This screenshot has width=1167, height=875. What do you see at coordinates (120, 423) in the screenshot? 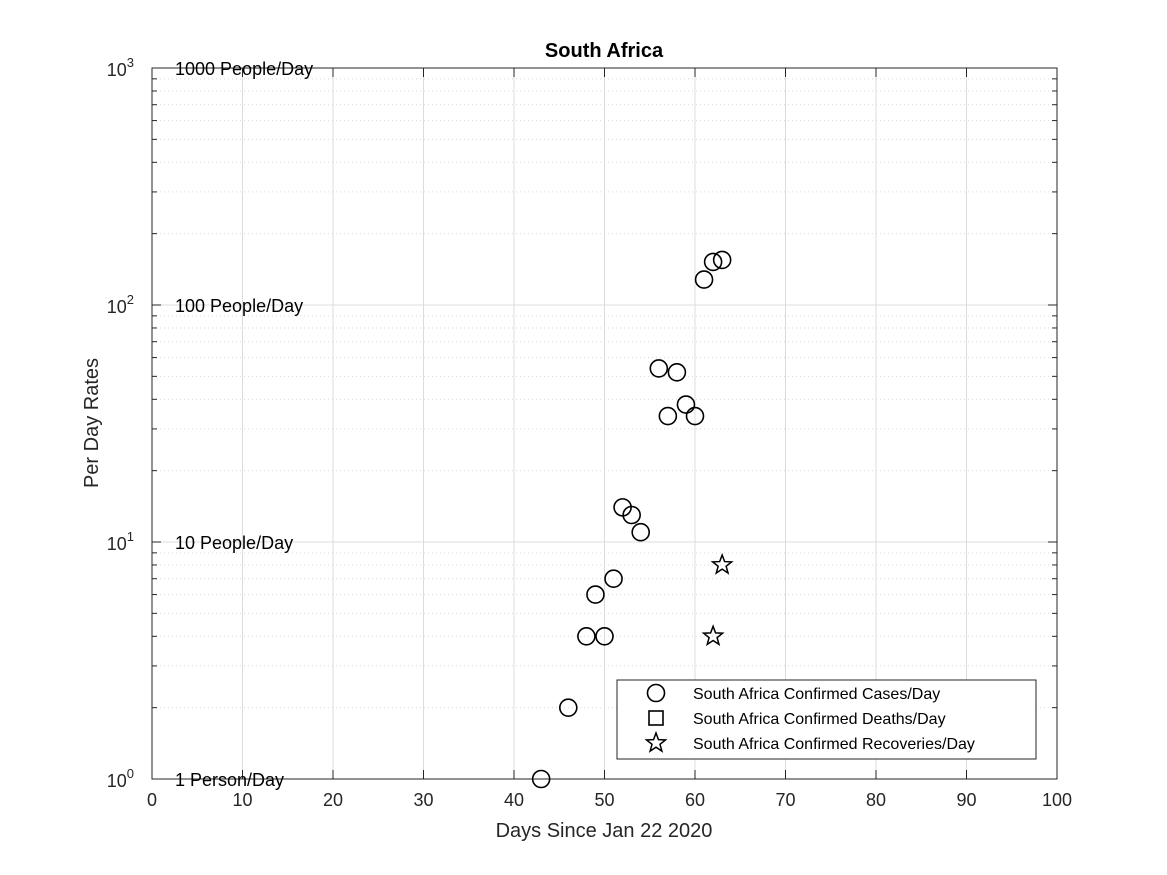
I see `y-tick-labels: 10⁰ 10¹ 10² 10³` at bounding box center [120, 423].